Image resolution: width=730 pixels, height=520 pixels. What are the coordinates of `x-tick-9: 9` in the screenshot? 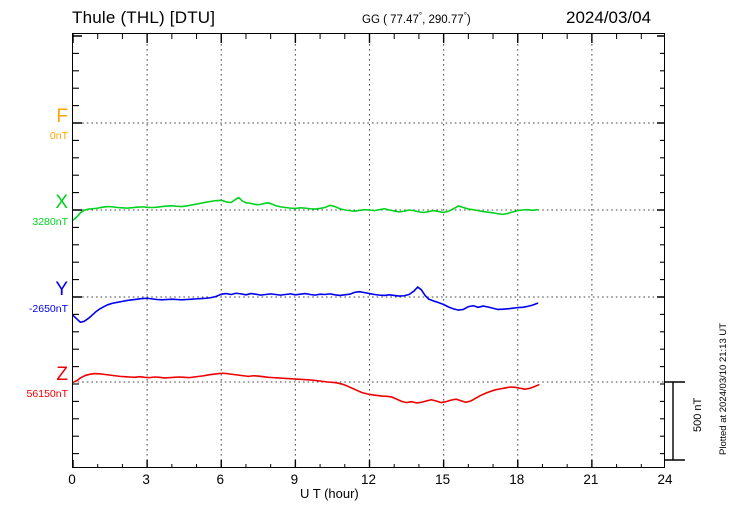 It's located at (294, 479).